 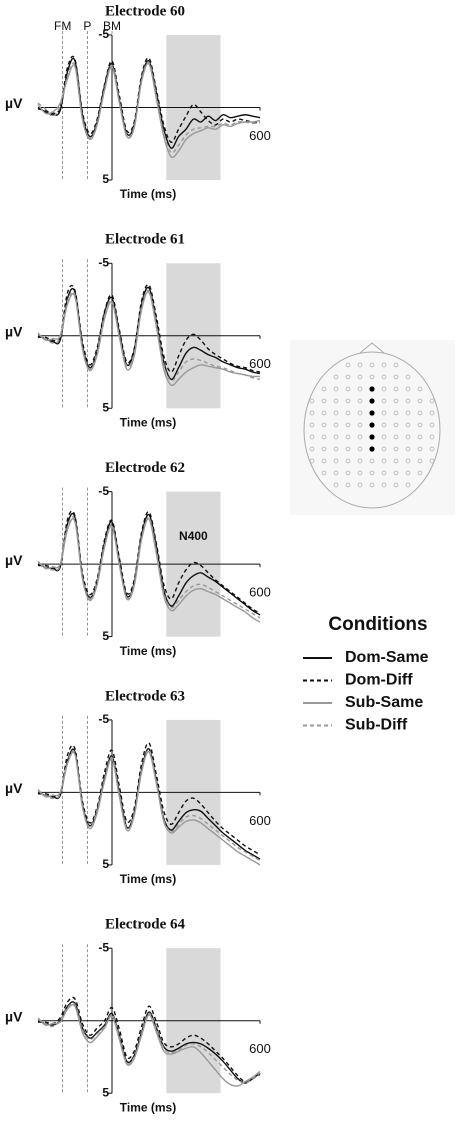 I want to click on y-tick-label: 5, so click(x=105, y=407).